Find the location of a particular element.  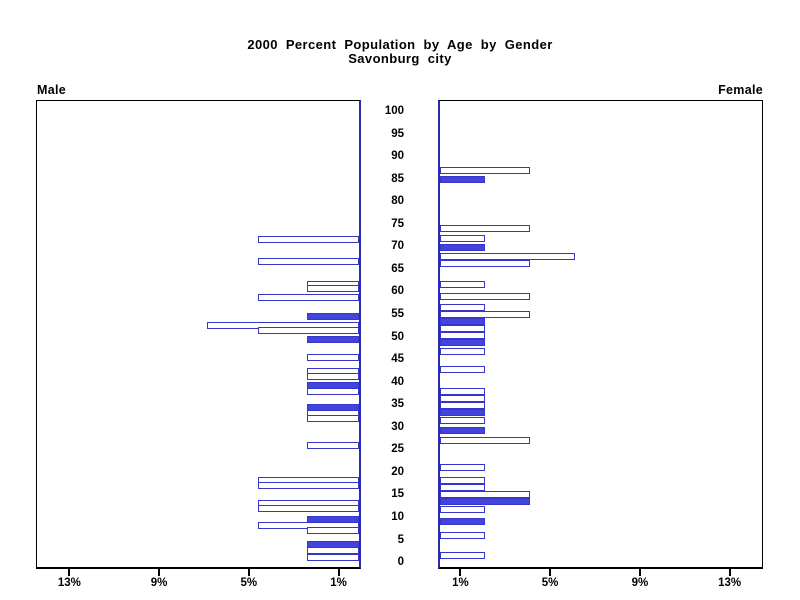

age-tick-label-15: 15 is located at coordinates (397, 494).